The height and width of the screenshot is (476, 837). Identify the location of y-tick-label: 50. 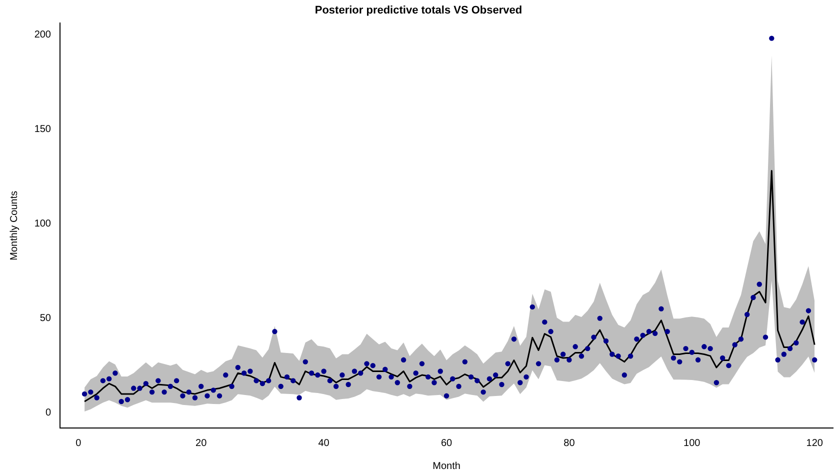
(46, 318).